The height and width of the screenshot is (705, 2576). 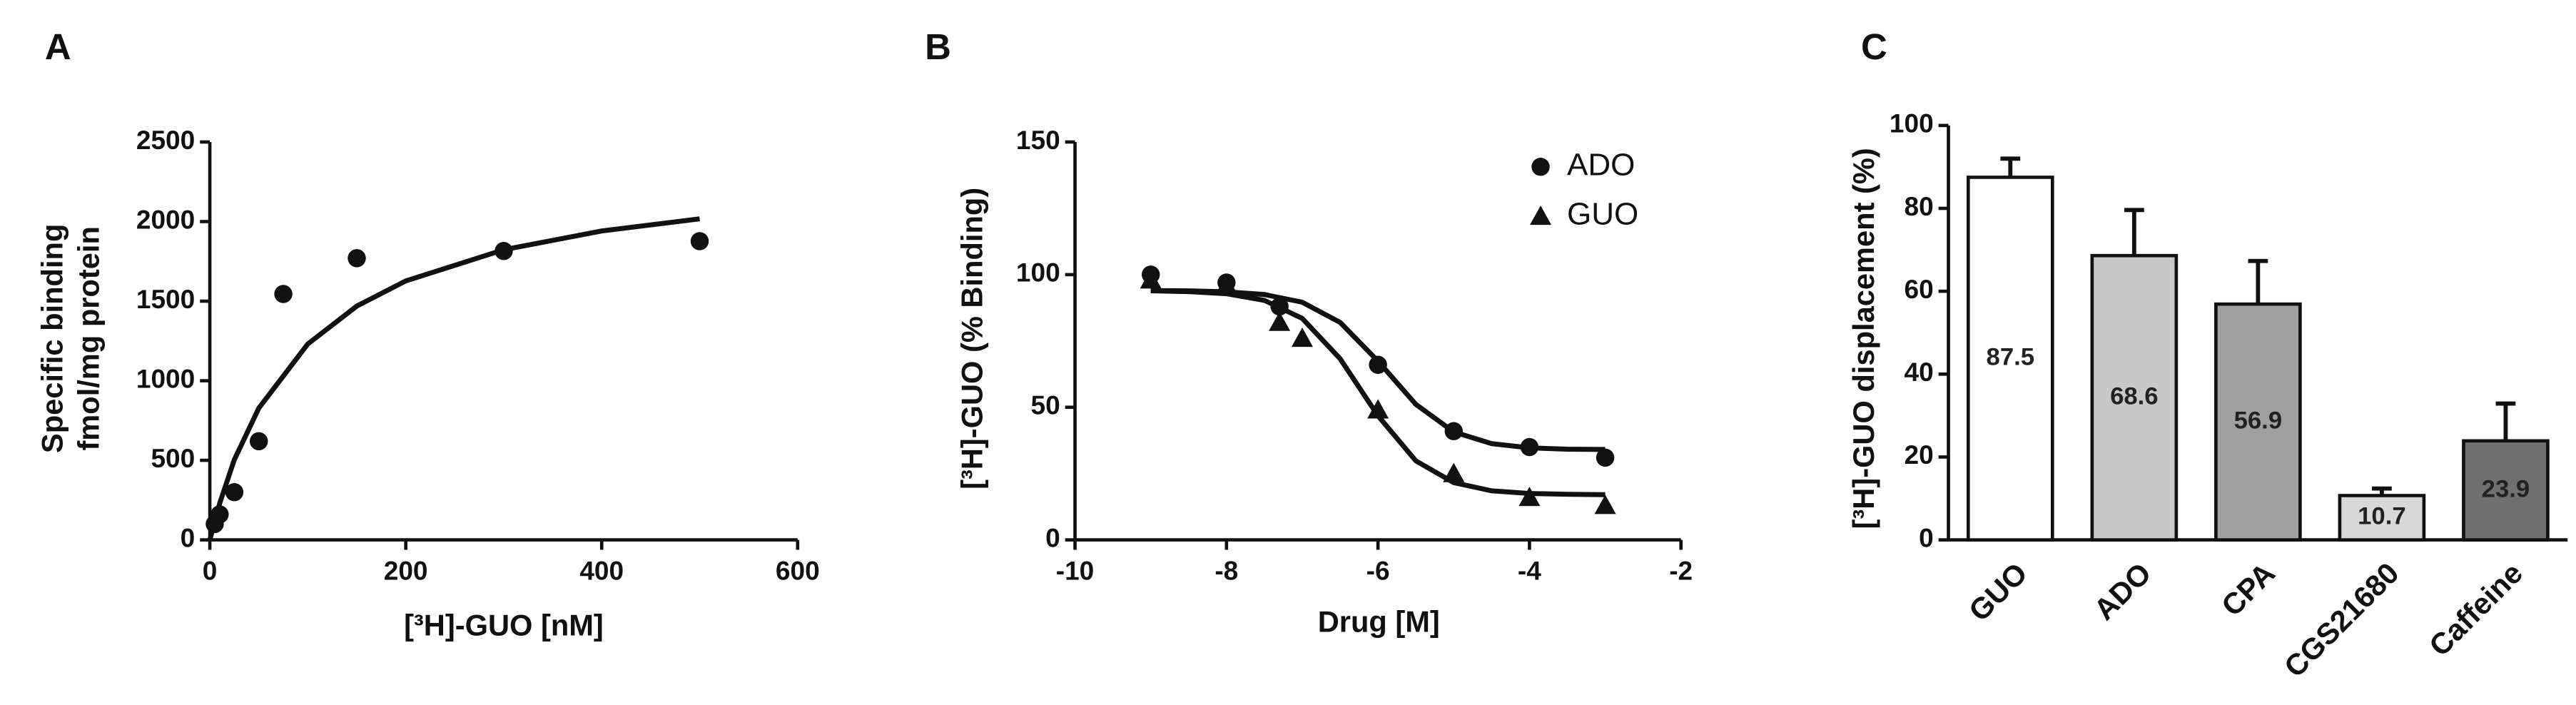 I want to click on value-label: 10.7, so click(x=2382, y=516).